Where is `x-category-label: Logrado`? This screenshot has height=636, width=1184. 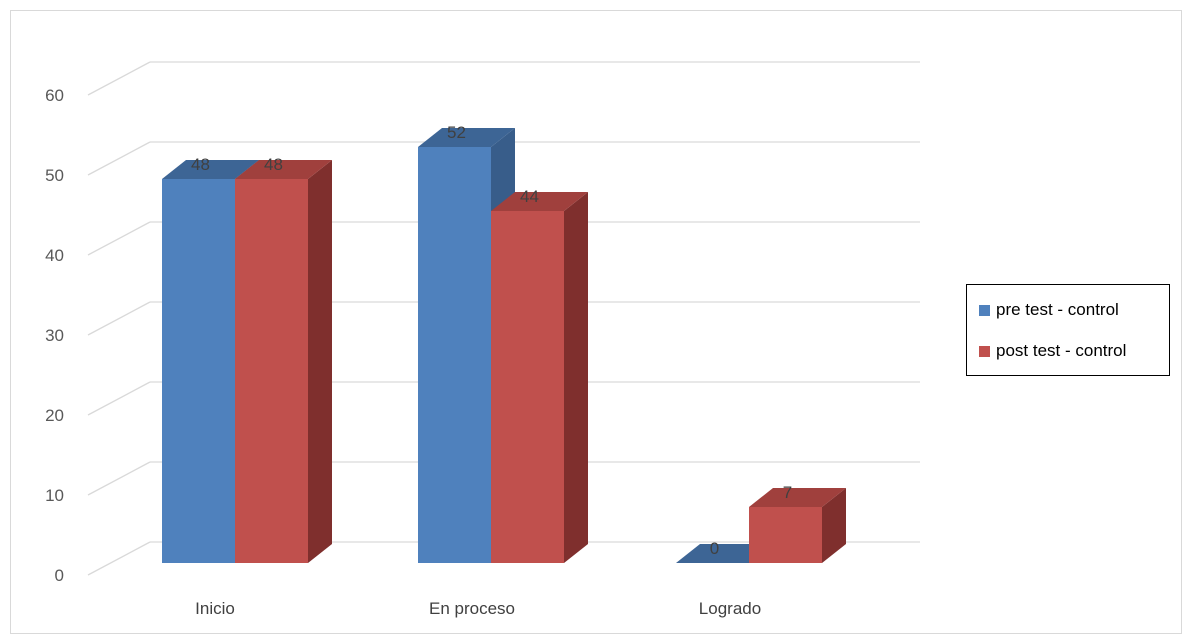 x-category-label: Logrado is located at coordinates (730, 608).